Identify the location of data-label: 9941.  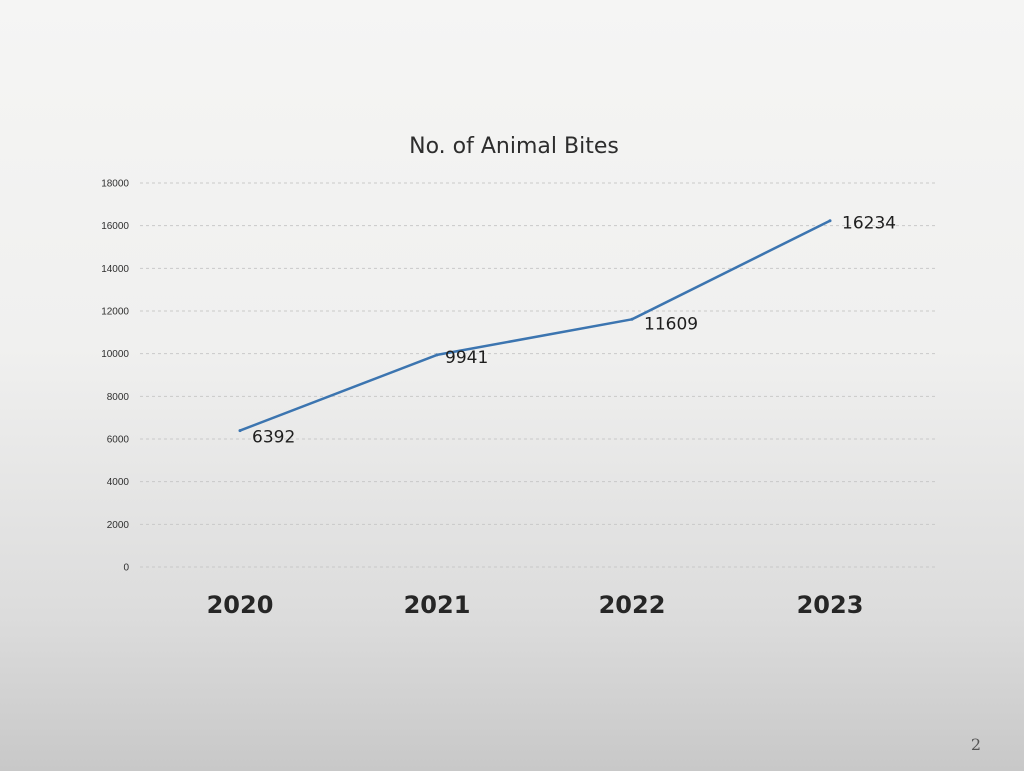
(466, 358).